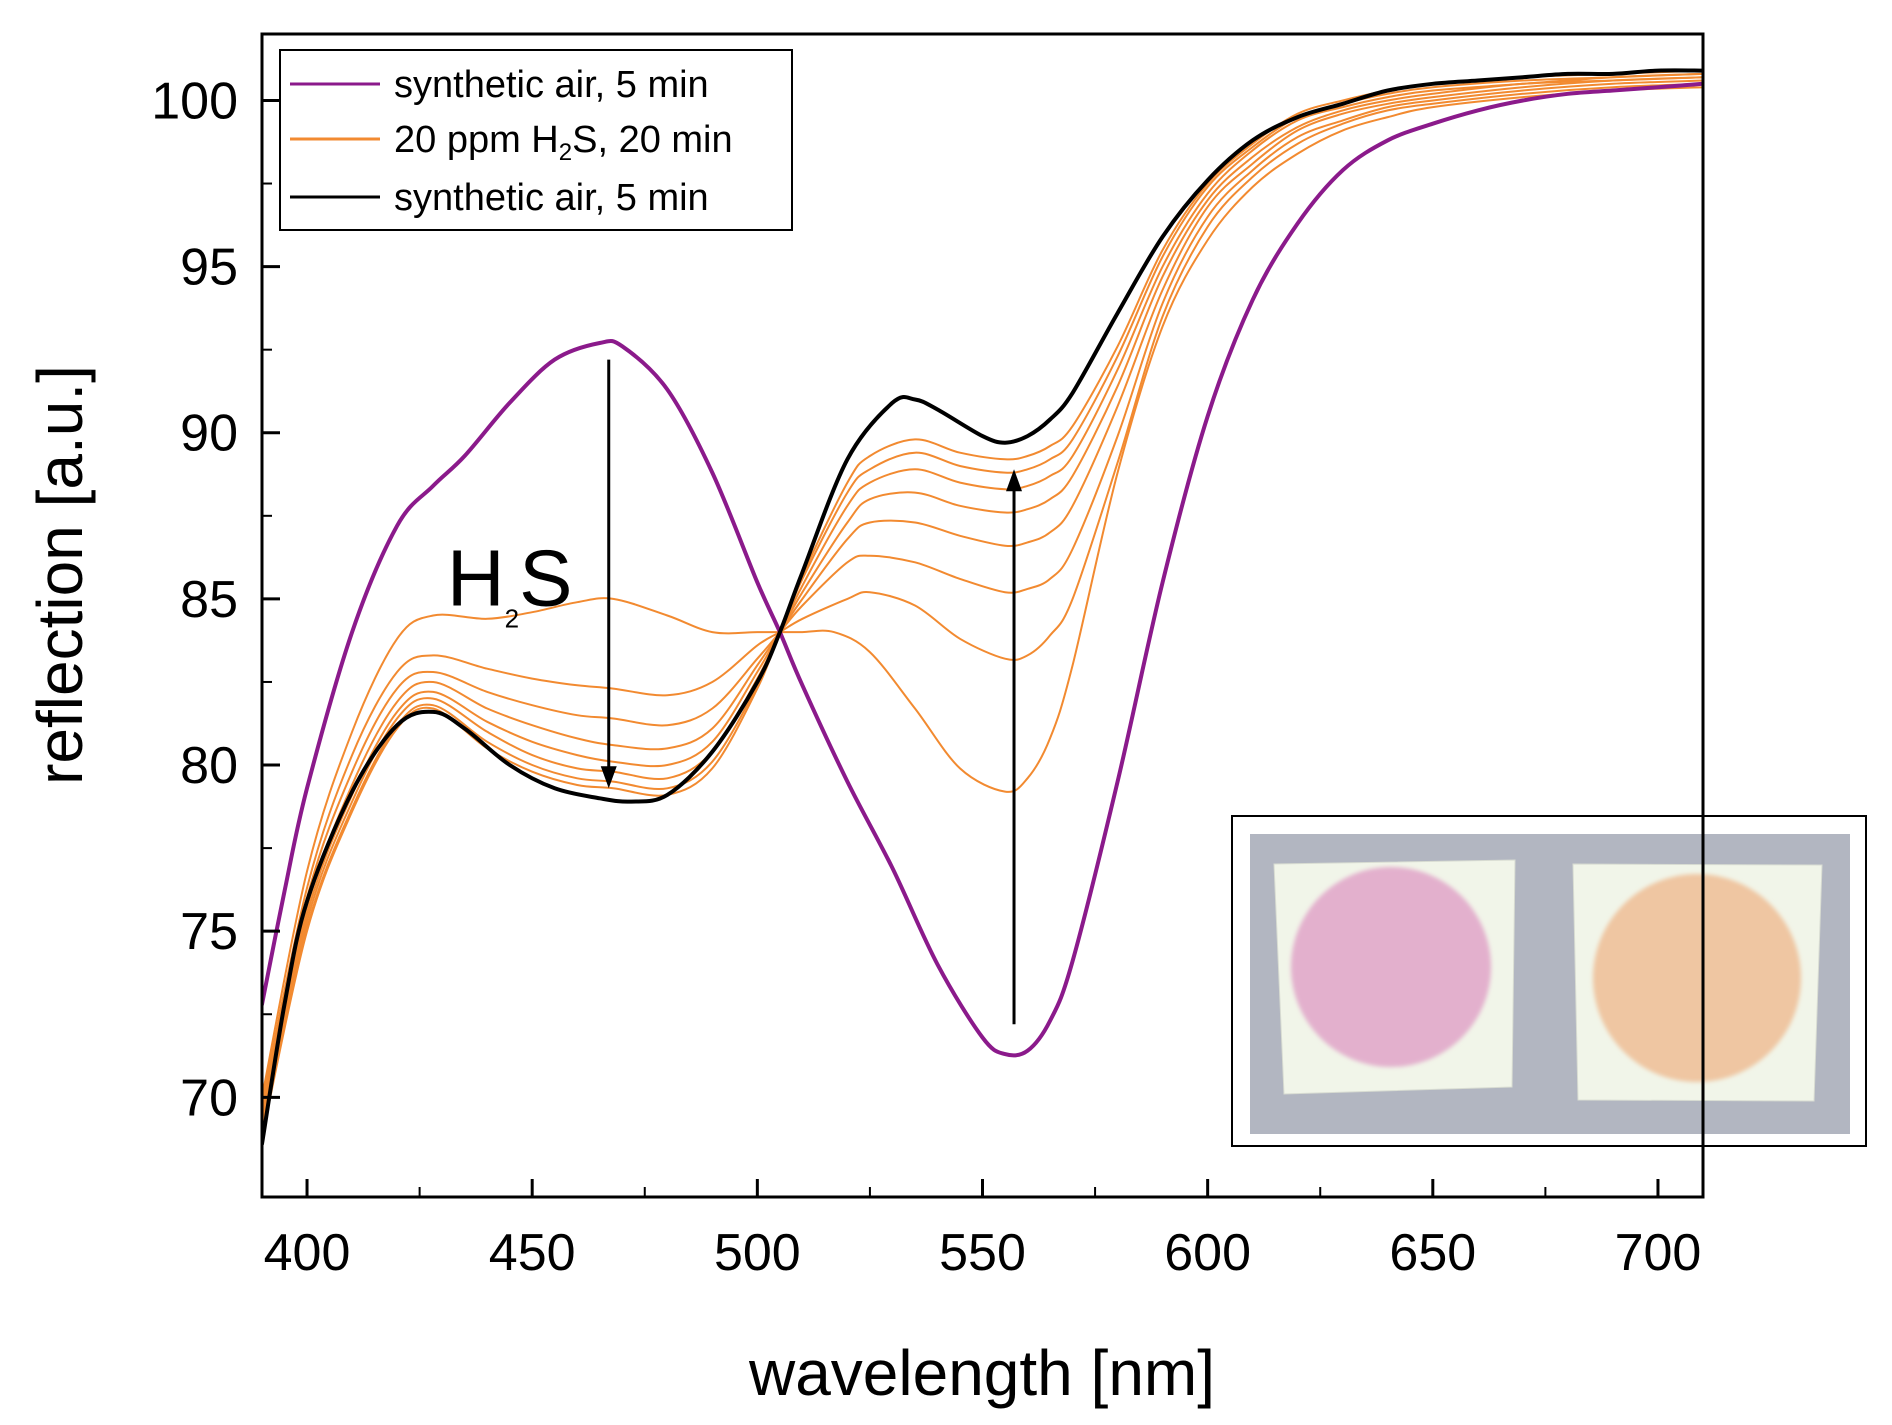 This screenshot has height=1425, width=1892. Describe the element at coordinates (1697, 982) in the screenshot. I see `orange-sensor-patch` at that location.